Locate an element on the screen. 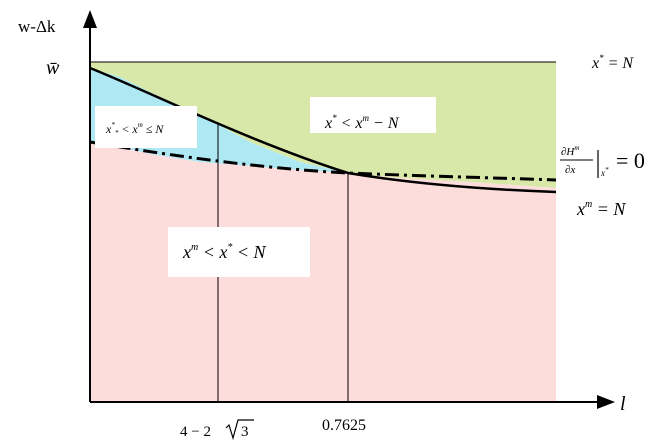 This screenshot has width=666, height=445. y-axis-label: w-Δk is located at coordinates (37, 26).